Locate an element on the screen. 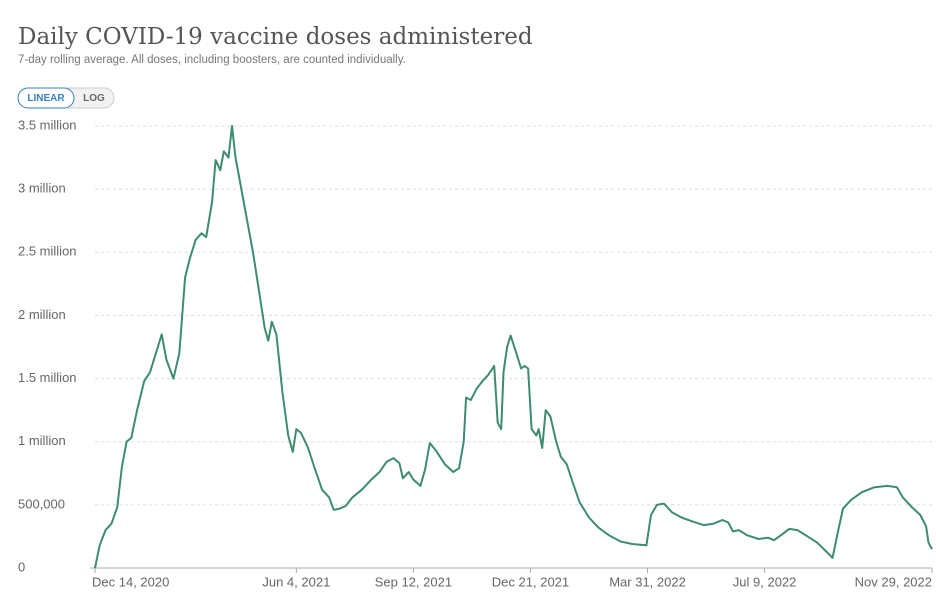  x-tick-label: Jun 4, 2021 is located at coordinates (296, 581).